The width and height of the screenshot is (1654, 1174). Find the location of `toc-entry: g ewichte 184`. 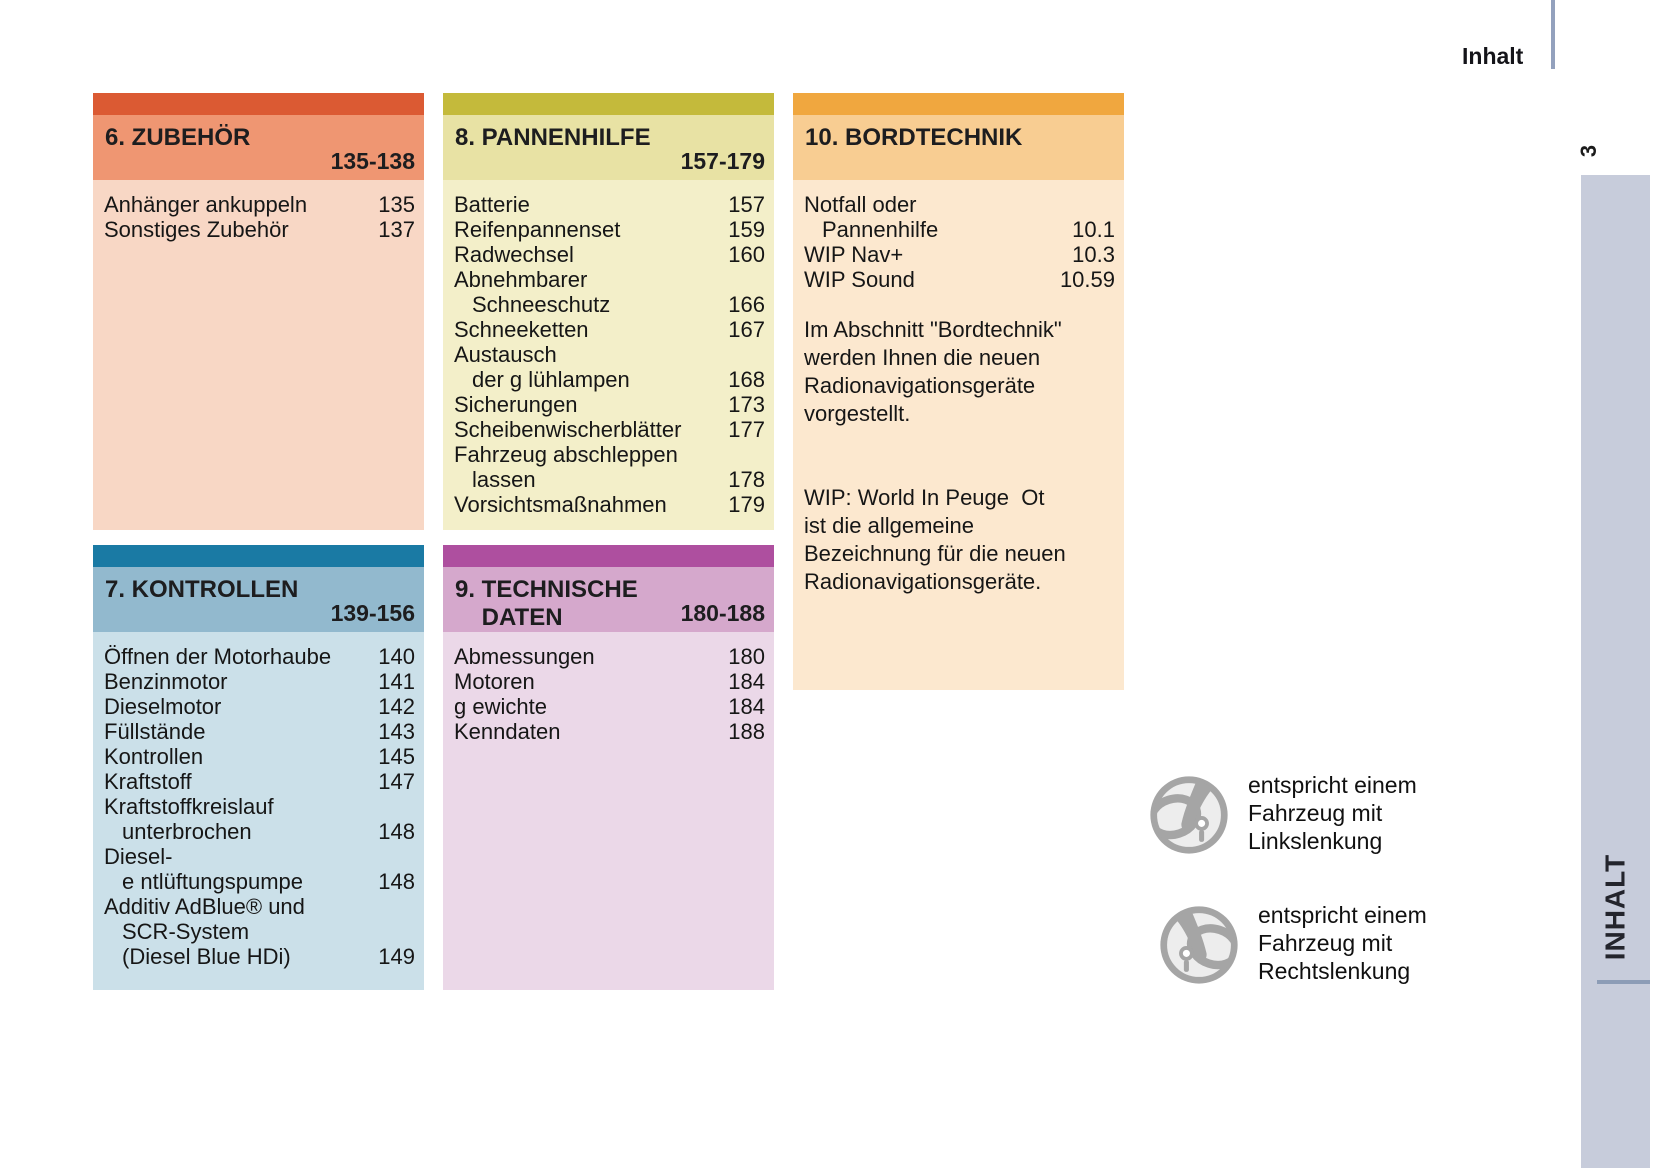

toc-entry: g ewichte 184 is located at coordinates (609, 706).